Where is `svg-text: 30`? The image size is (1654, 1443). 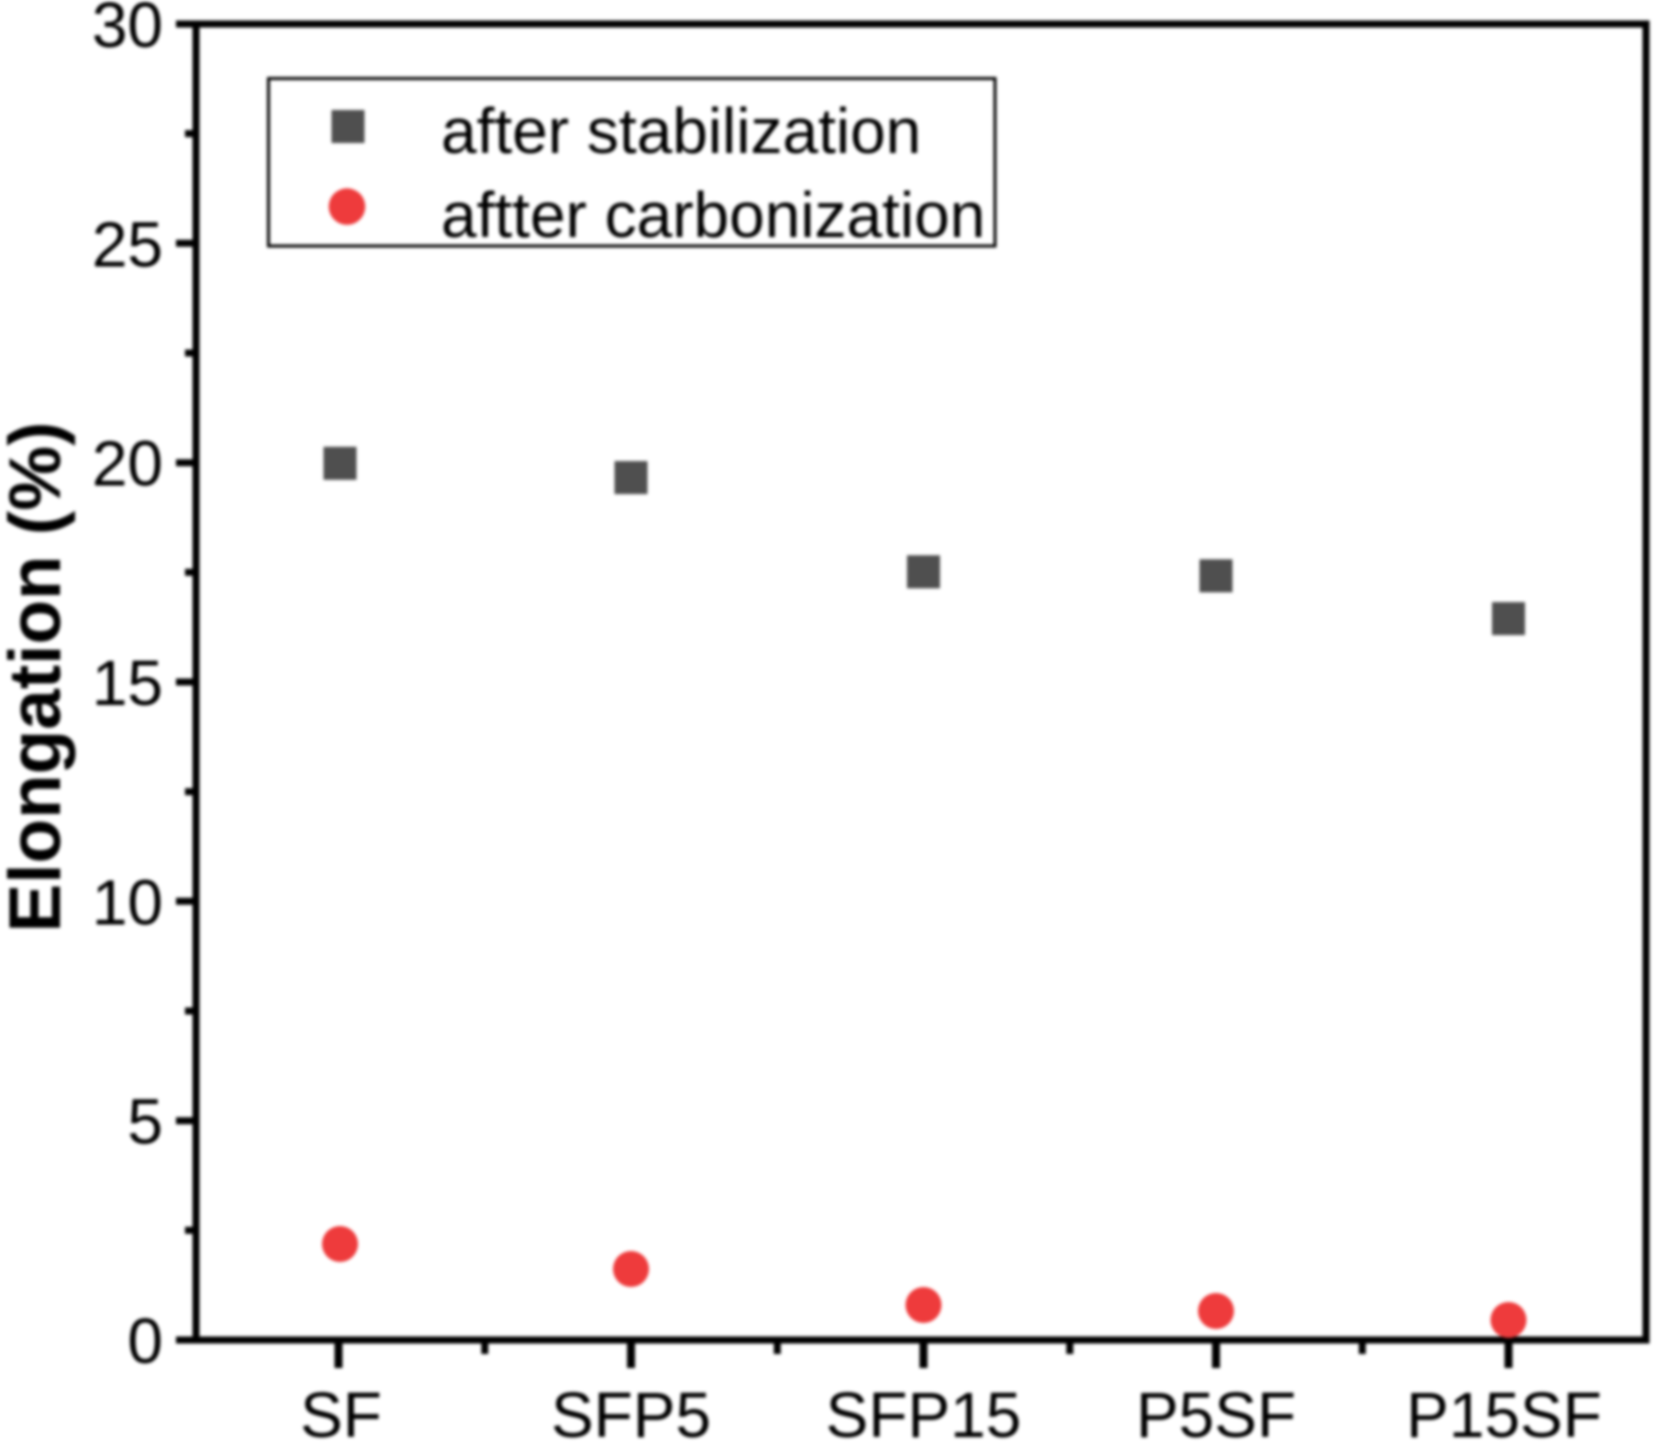 svg-text: 30 is located at coordinates (127, 30).